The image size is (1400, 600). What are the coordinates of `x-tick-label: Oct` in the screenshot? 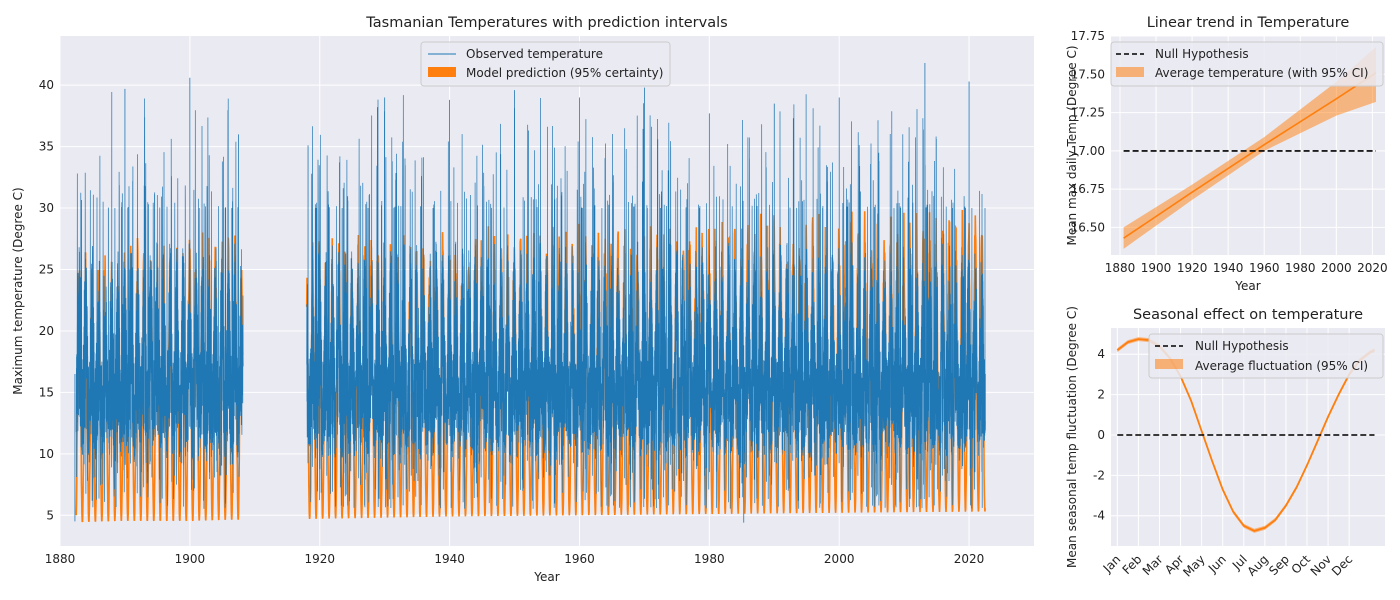 It's located at (1301, 564).